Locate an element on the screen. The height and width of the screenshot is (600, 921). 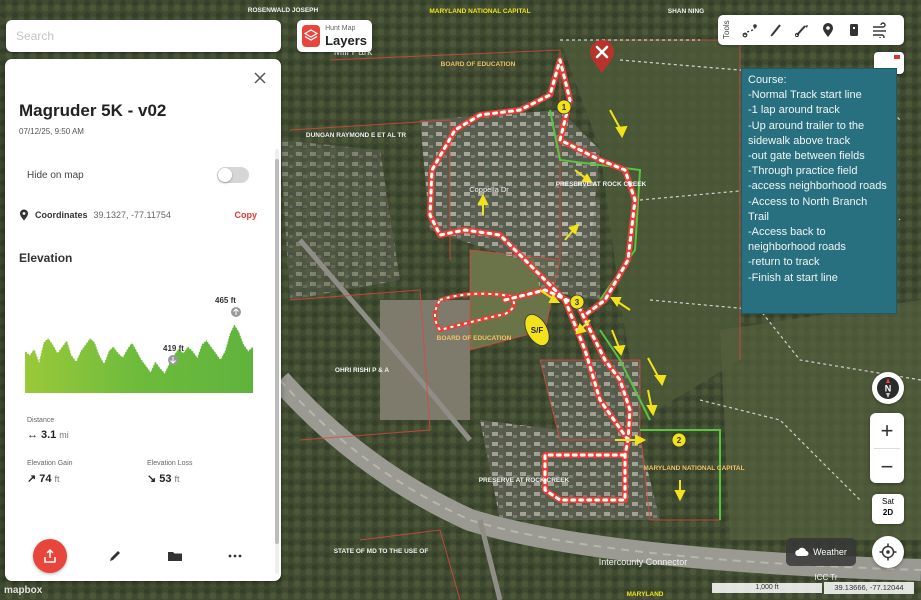
elevation-gain-value: 74 is located at coordinates (45, 478).